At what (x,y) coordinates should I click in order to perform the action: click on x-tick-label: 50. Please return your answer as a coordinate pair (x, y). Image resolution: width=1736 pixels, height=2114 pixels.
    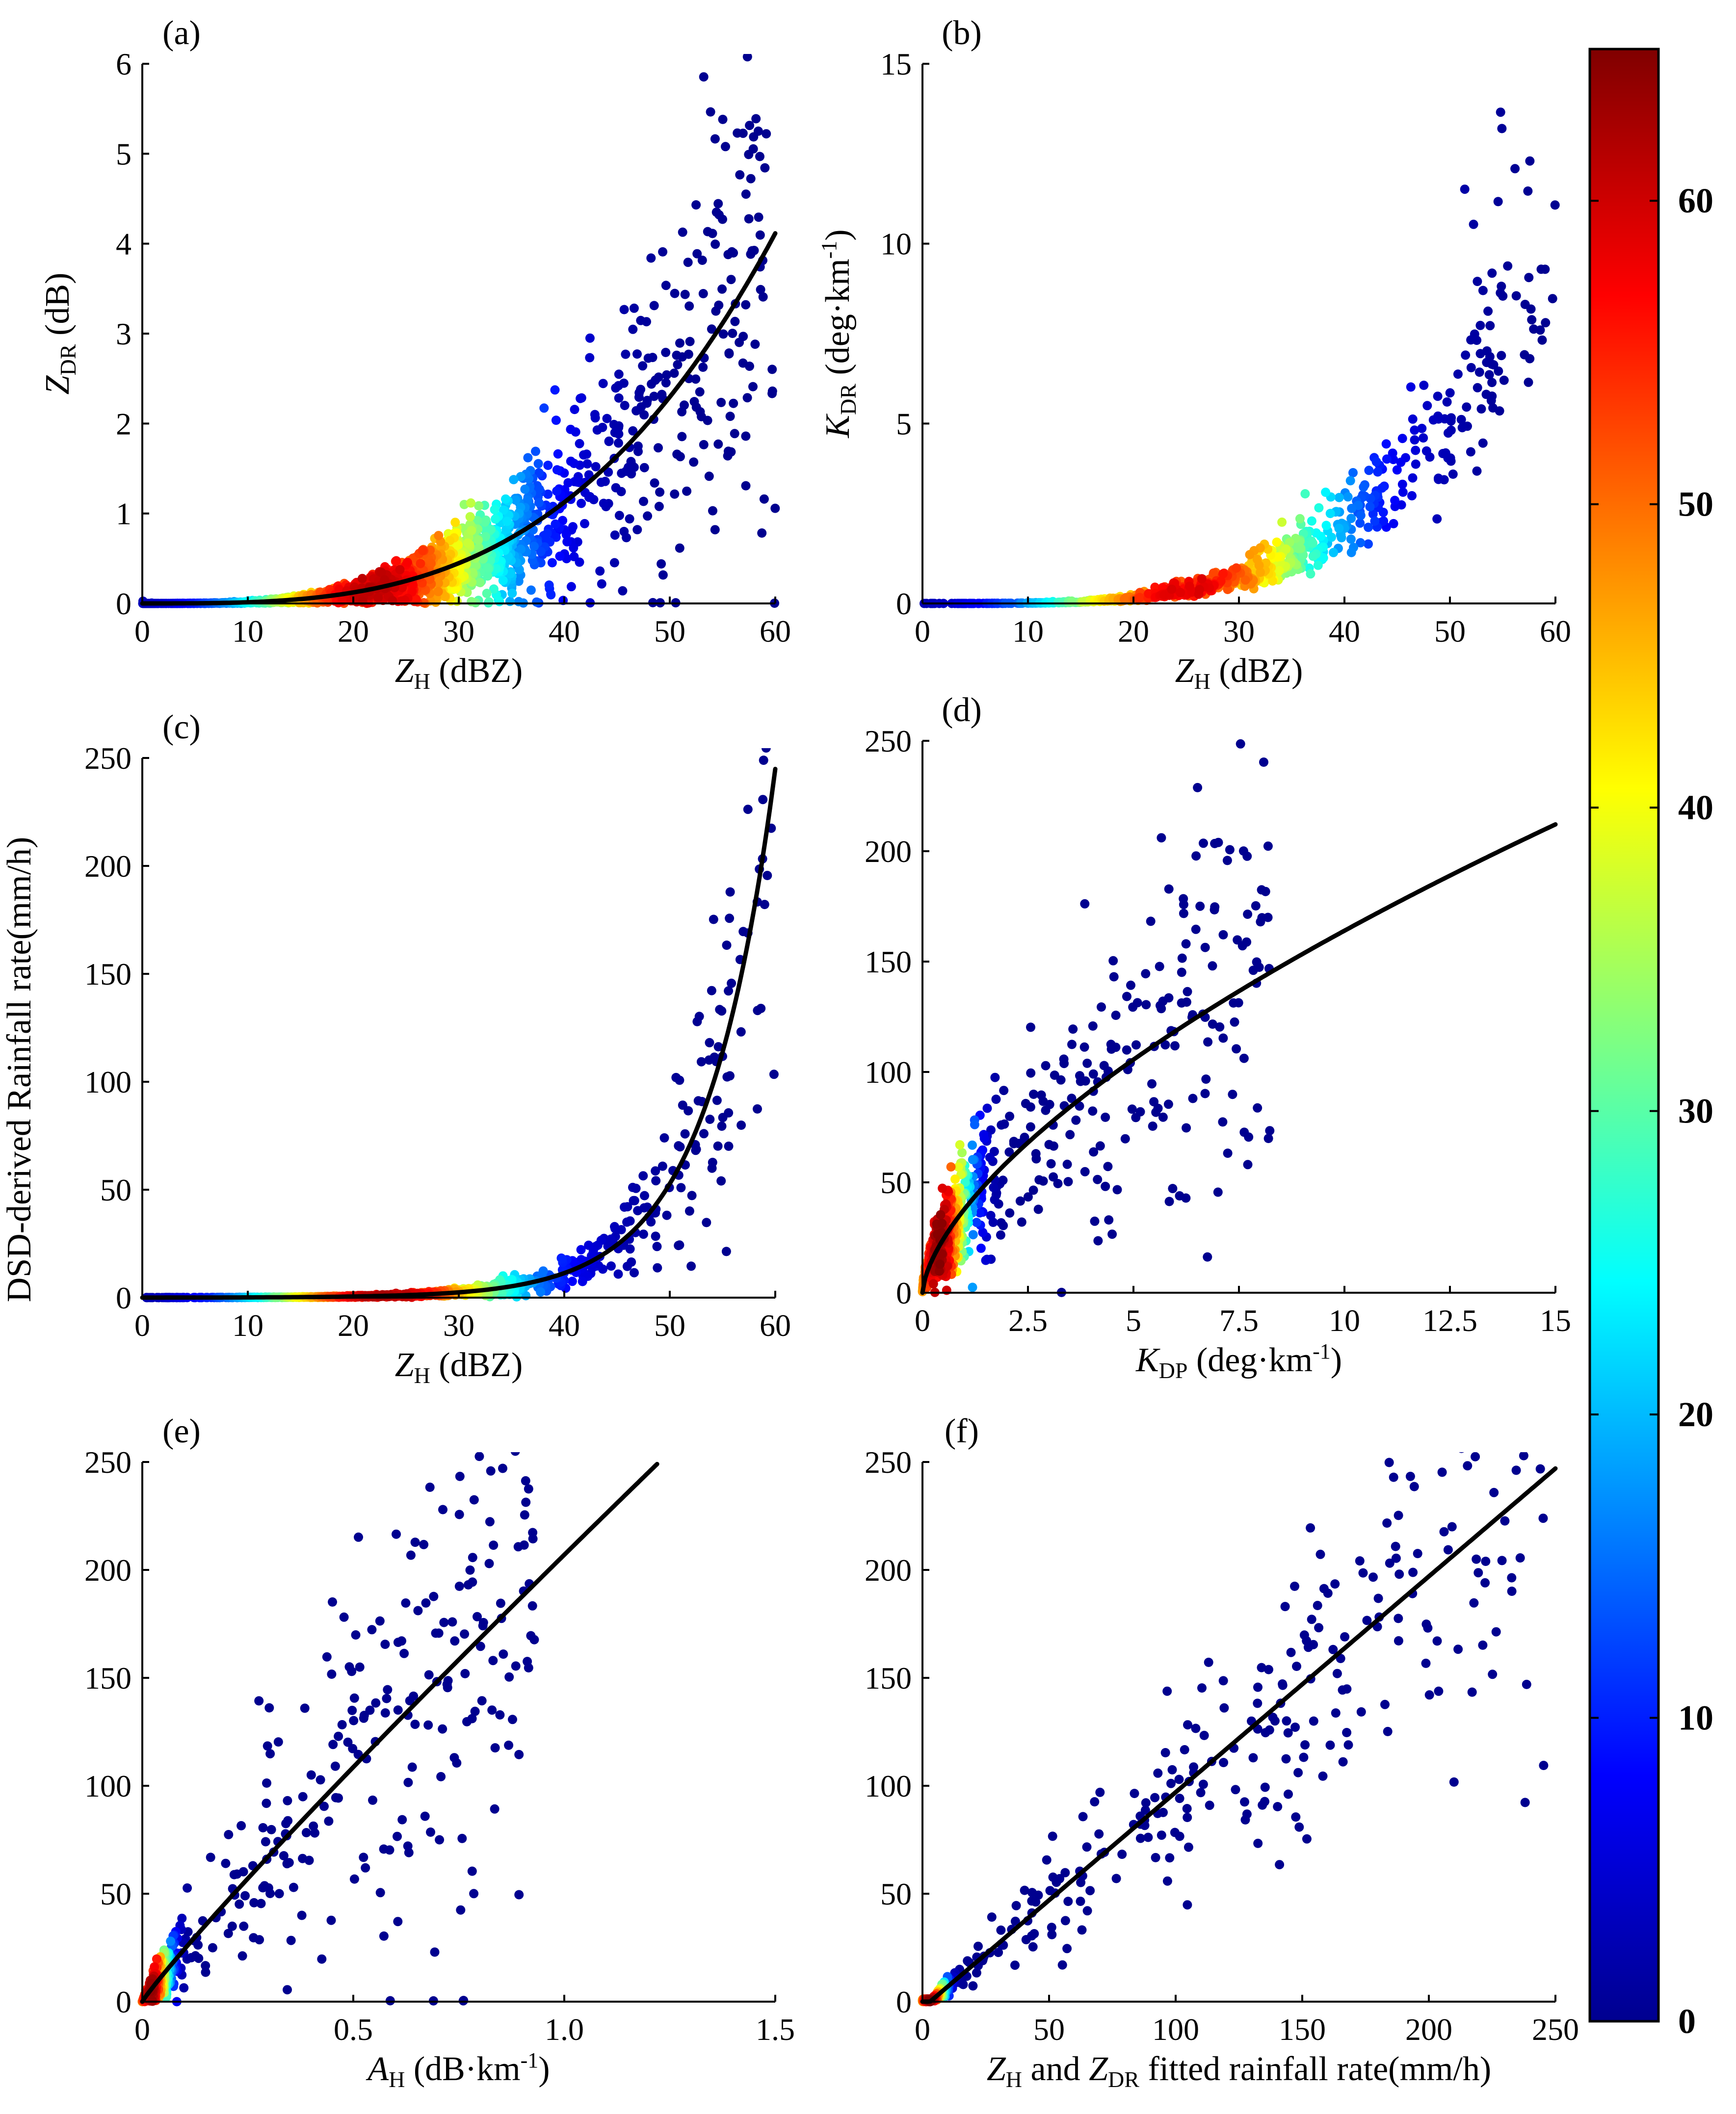
    Looking at the image, I should click on (669, 1325).